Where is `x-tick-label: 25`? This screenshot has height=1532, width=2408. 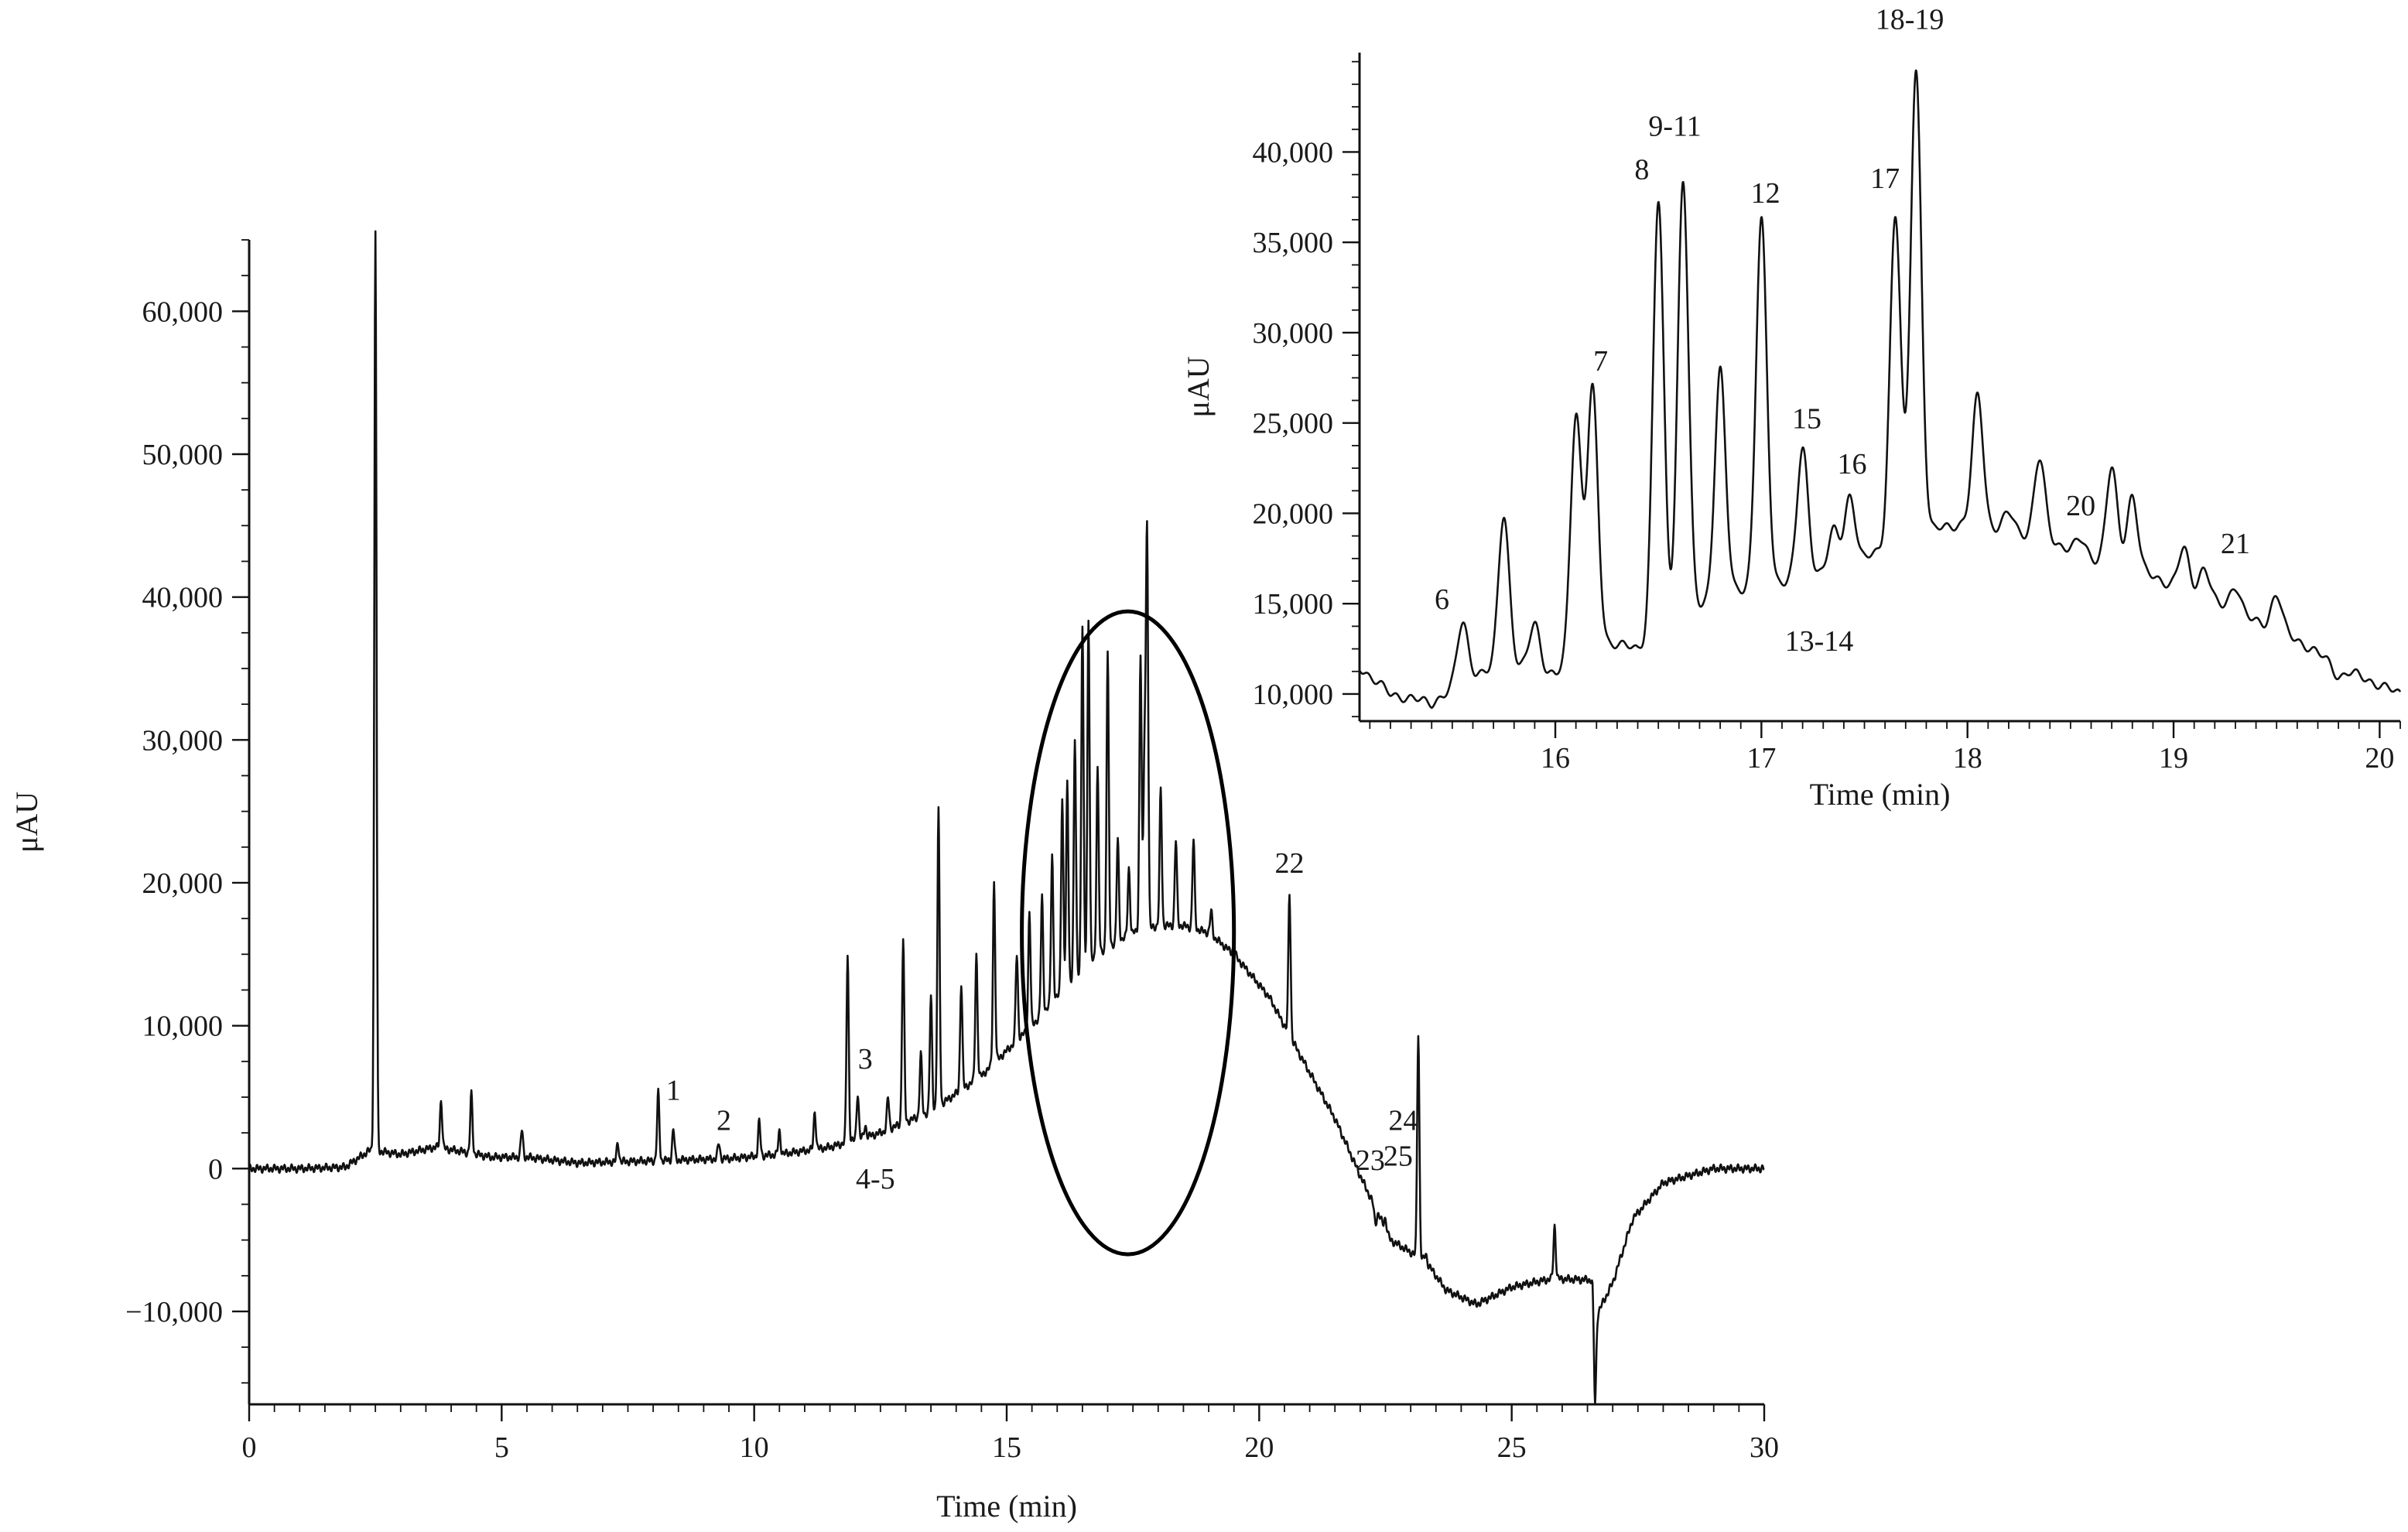 x-tick-label: 25 is located at coordinates (1512, 1447).